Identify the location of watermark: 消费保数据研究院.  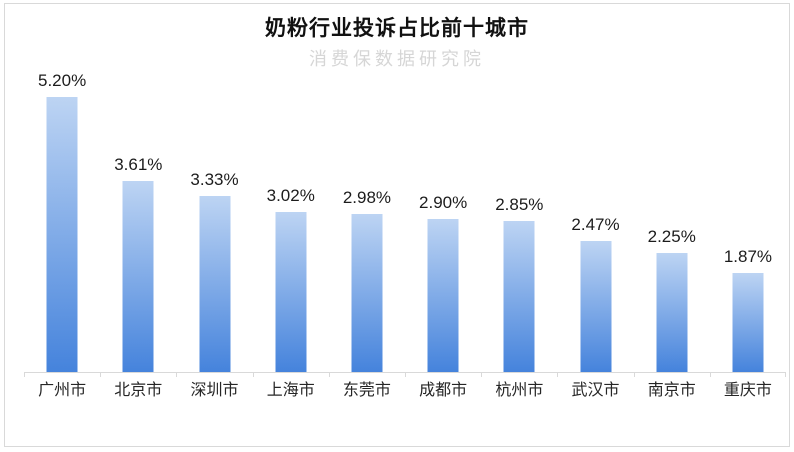
(397, 59).